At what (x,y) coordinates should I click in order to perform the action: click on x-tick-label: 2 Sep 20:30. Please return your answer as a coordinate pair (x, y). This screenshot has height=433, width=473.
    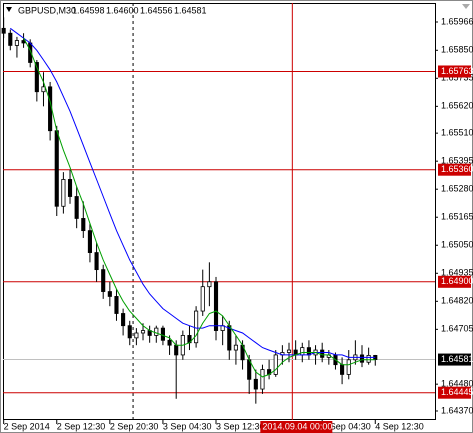
    Looking at the image, I should click on (134, 426).